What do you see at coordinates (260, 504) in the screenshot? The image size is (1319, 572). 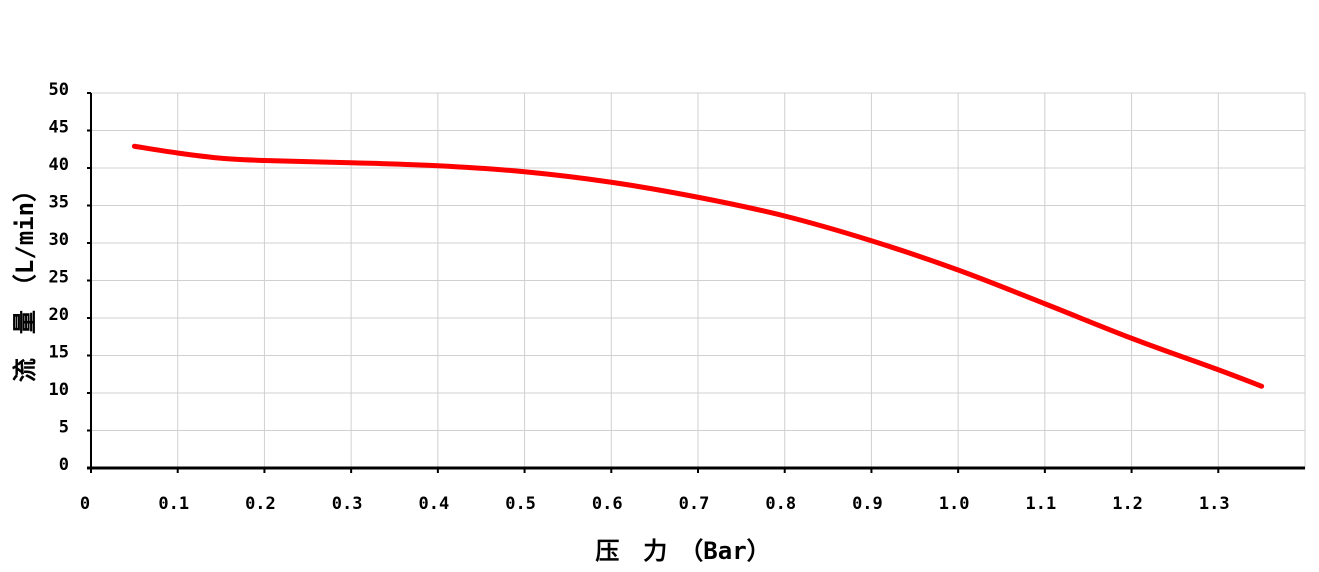 I see `x-tick-label: 0.2` at bounding box center [260, 504].